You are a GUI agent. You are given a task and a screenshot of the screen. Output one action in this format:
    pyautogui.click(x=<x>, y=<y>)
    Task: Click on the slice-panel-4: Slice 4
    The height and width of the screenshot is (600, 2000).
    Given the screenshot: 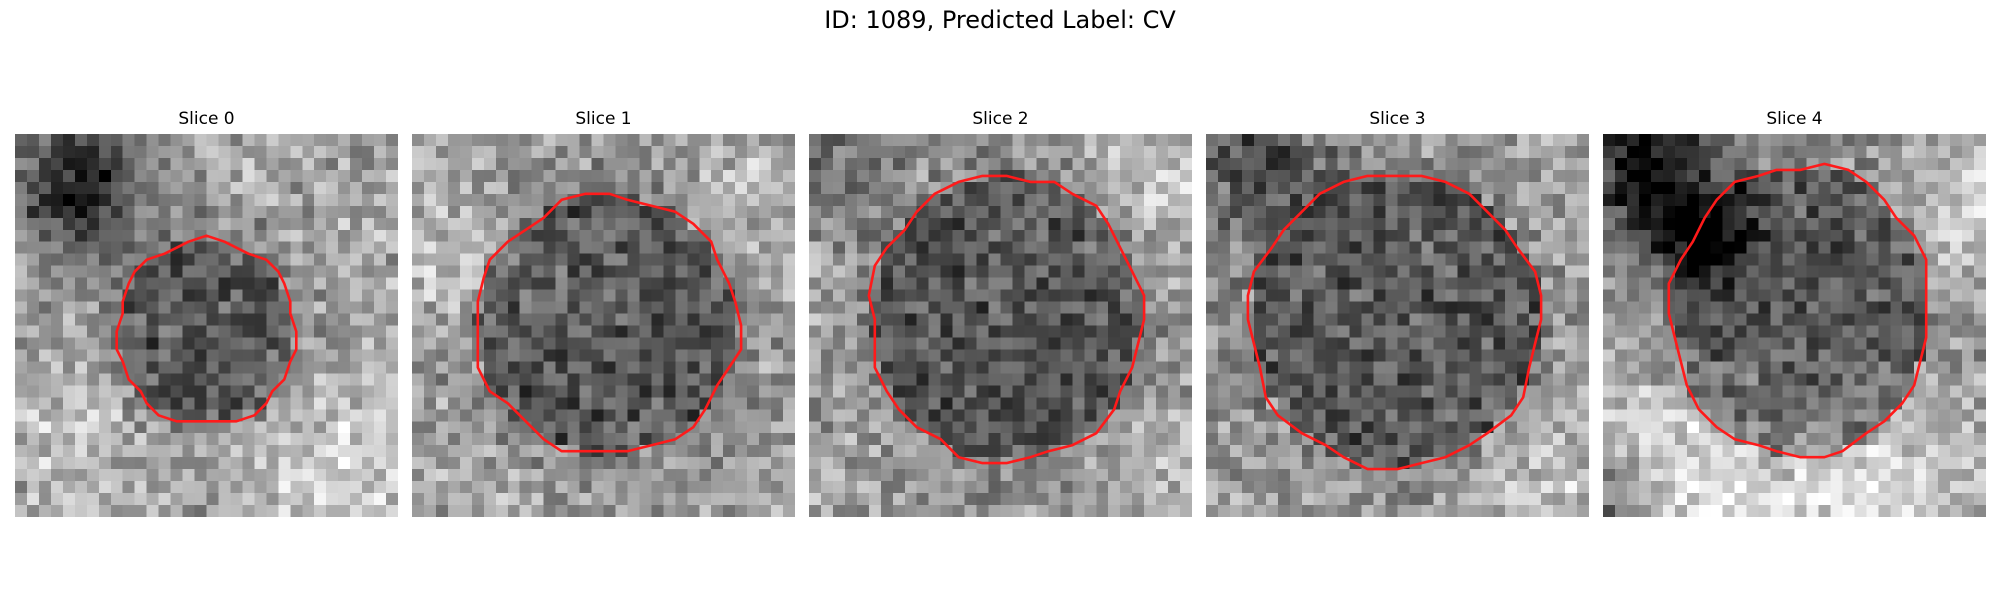 What is the action you would take?
    pyautogui.click(x=1794, y=312)
    